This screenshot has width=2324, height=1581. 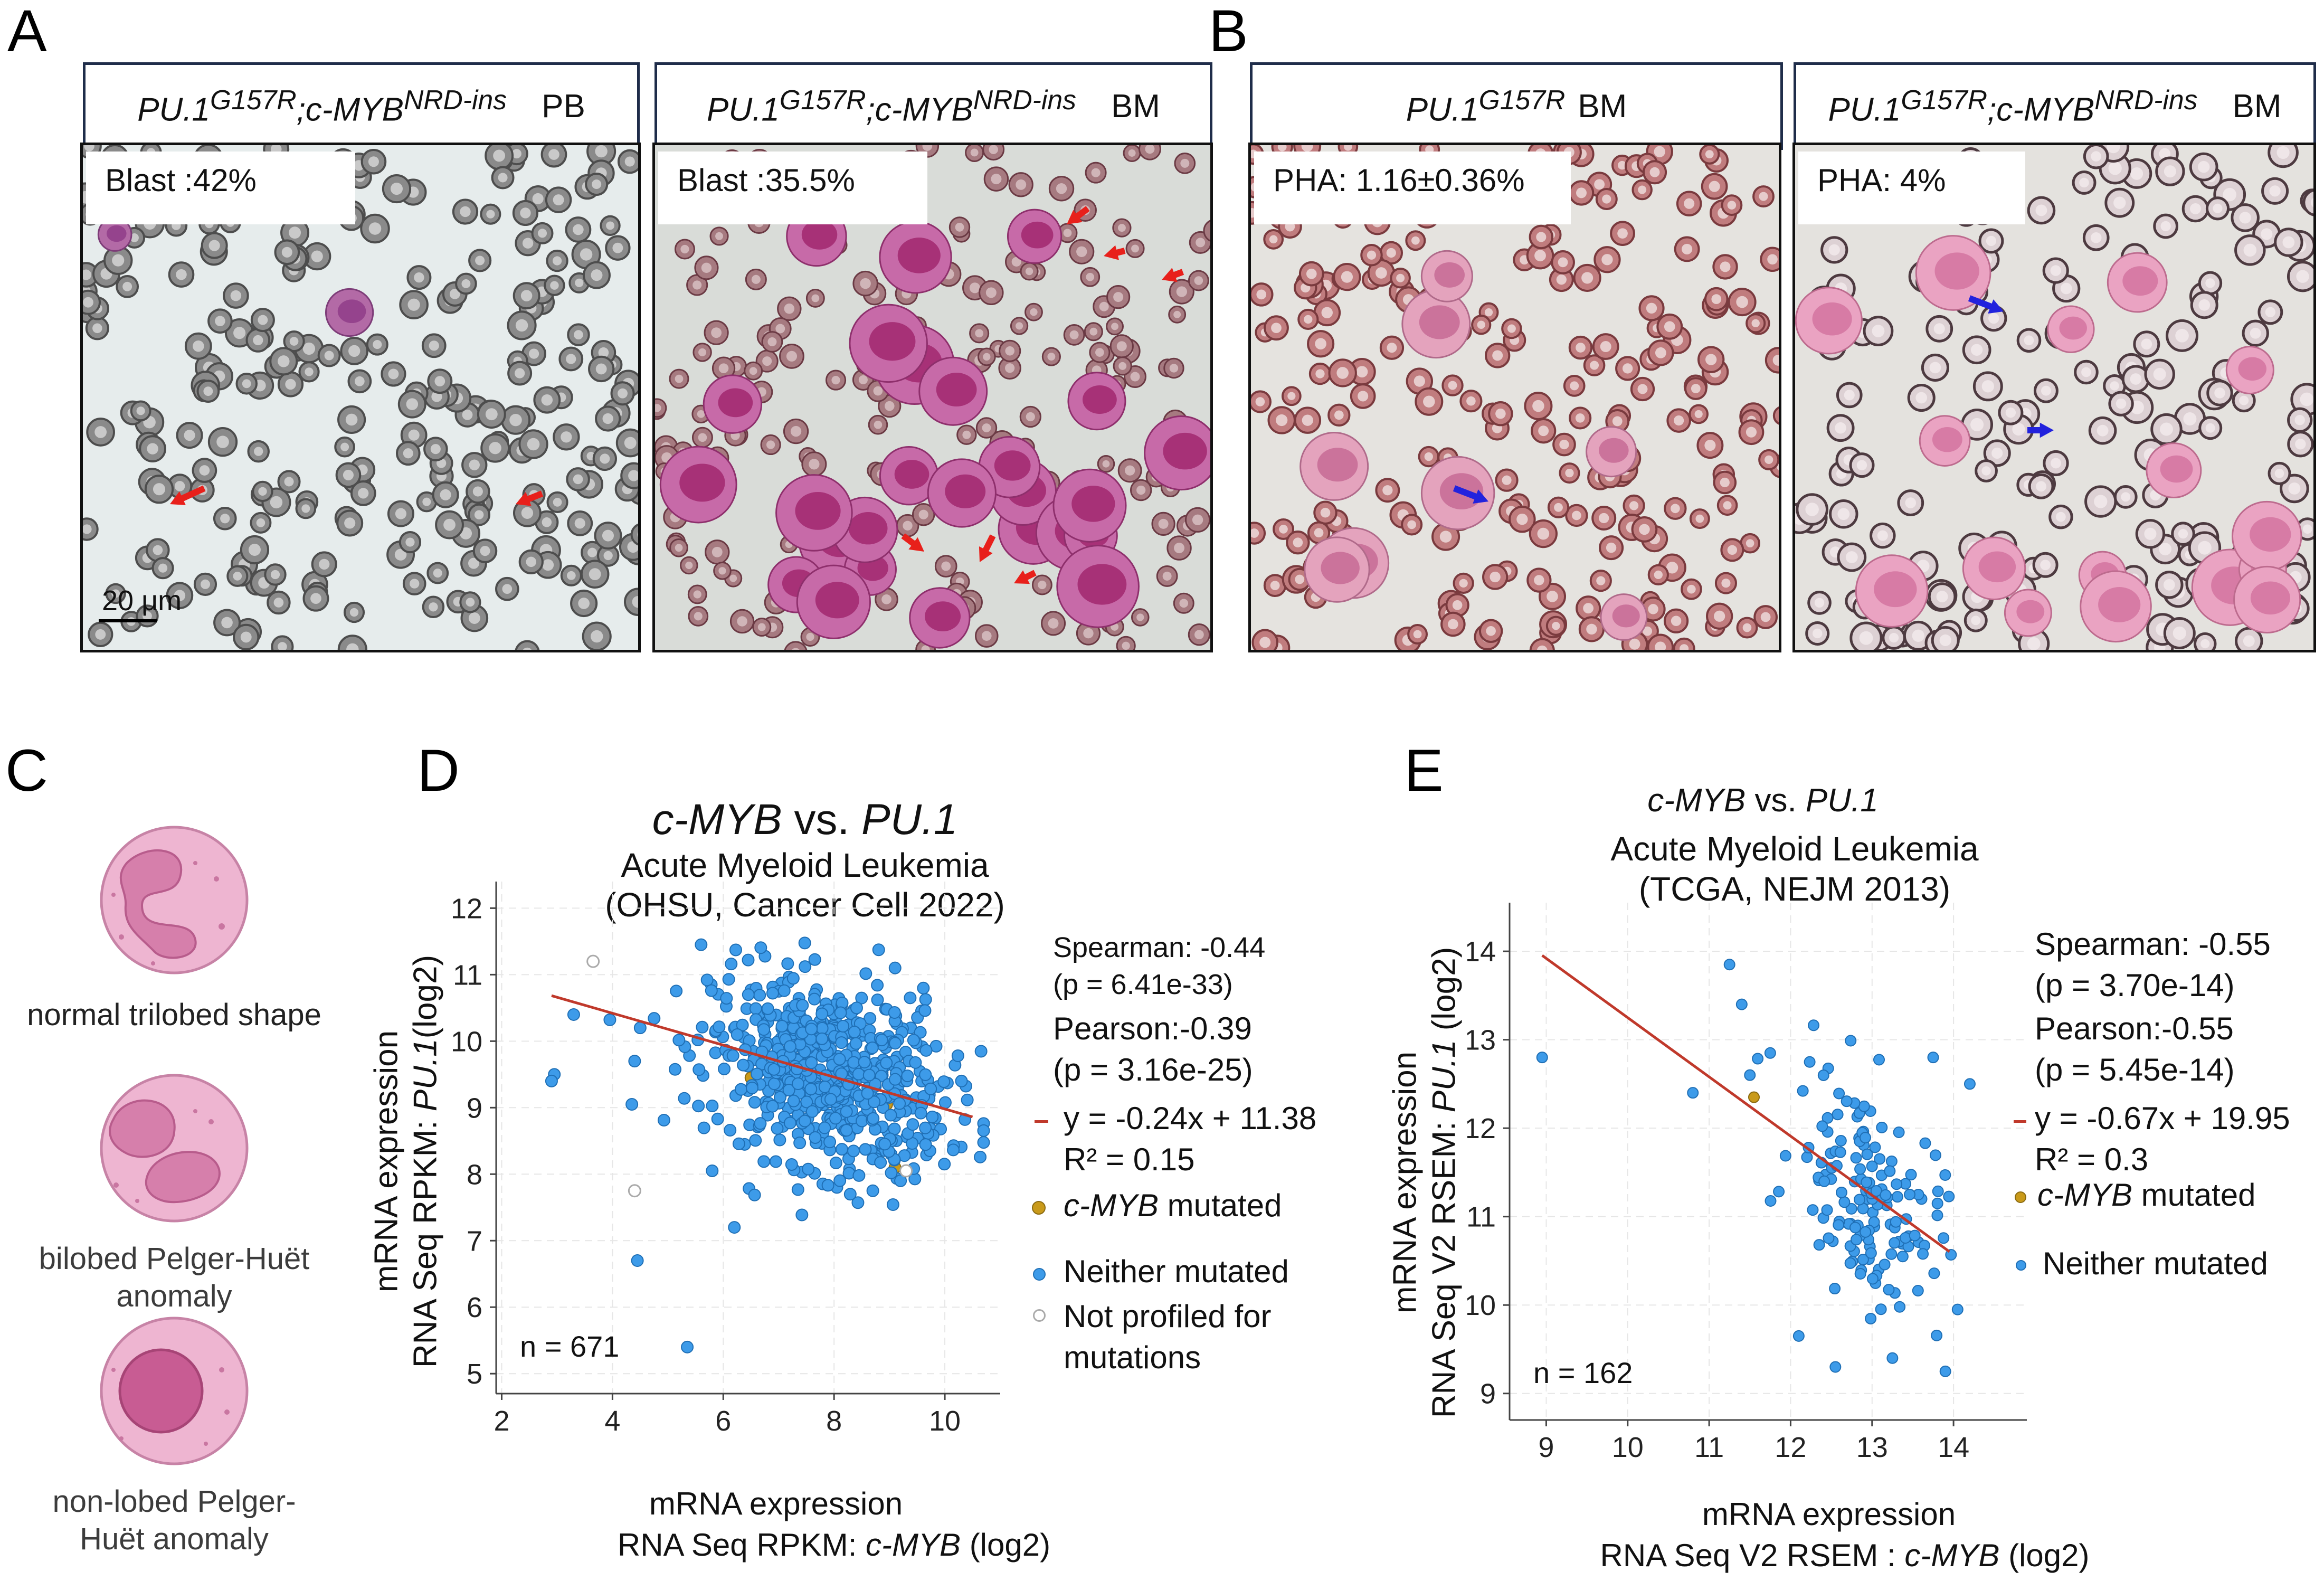 I want to click on header-gene2: ;c-MYB, so click(x=919, y=109).